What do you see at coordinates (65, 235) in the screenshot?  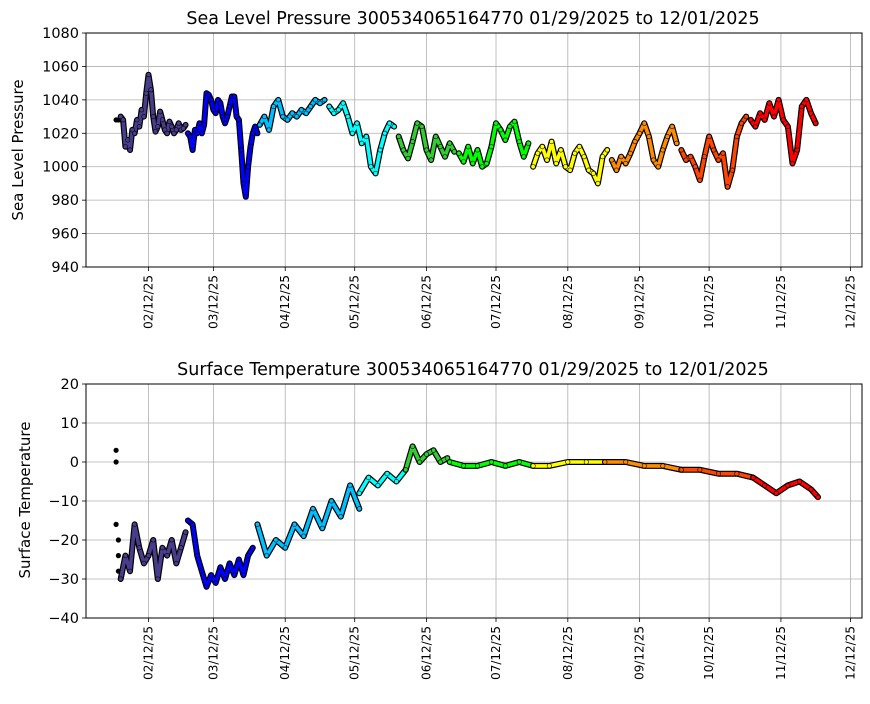 I see `pressure-y-tick-label: 960` at bounding box center [65, 235].